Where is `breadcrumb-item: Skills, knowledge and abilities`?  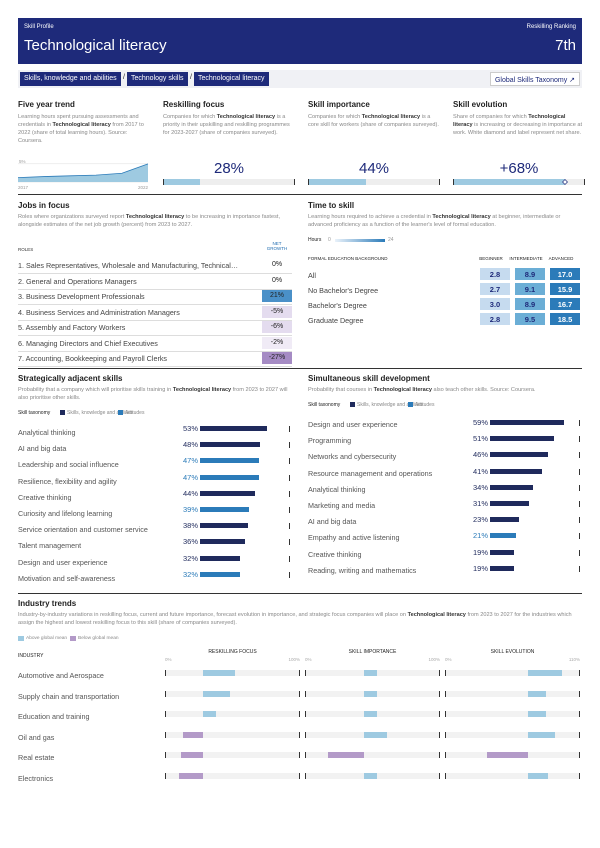
breadcrumb-item: Skills, knowledge and abilities is located at coordinates (70, 79).